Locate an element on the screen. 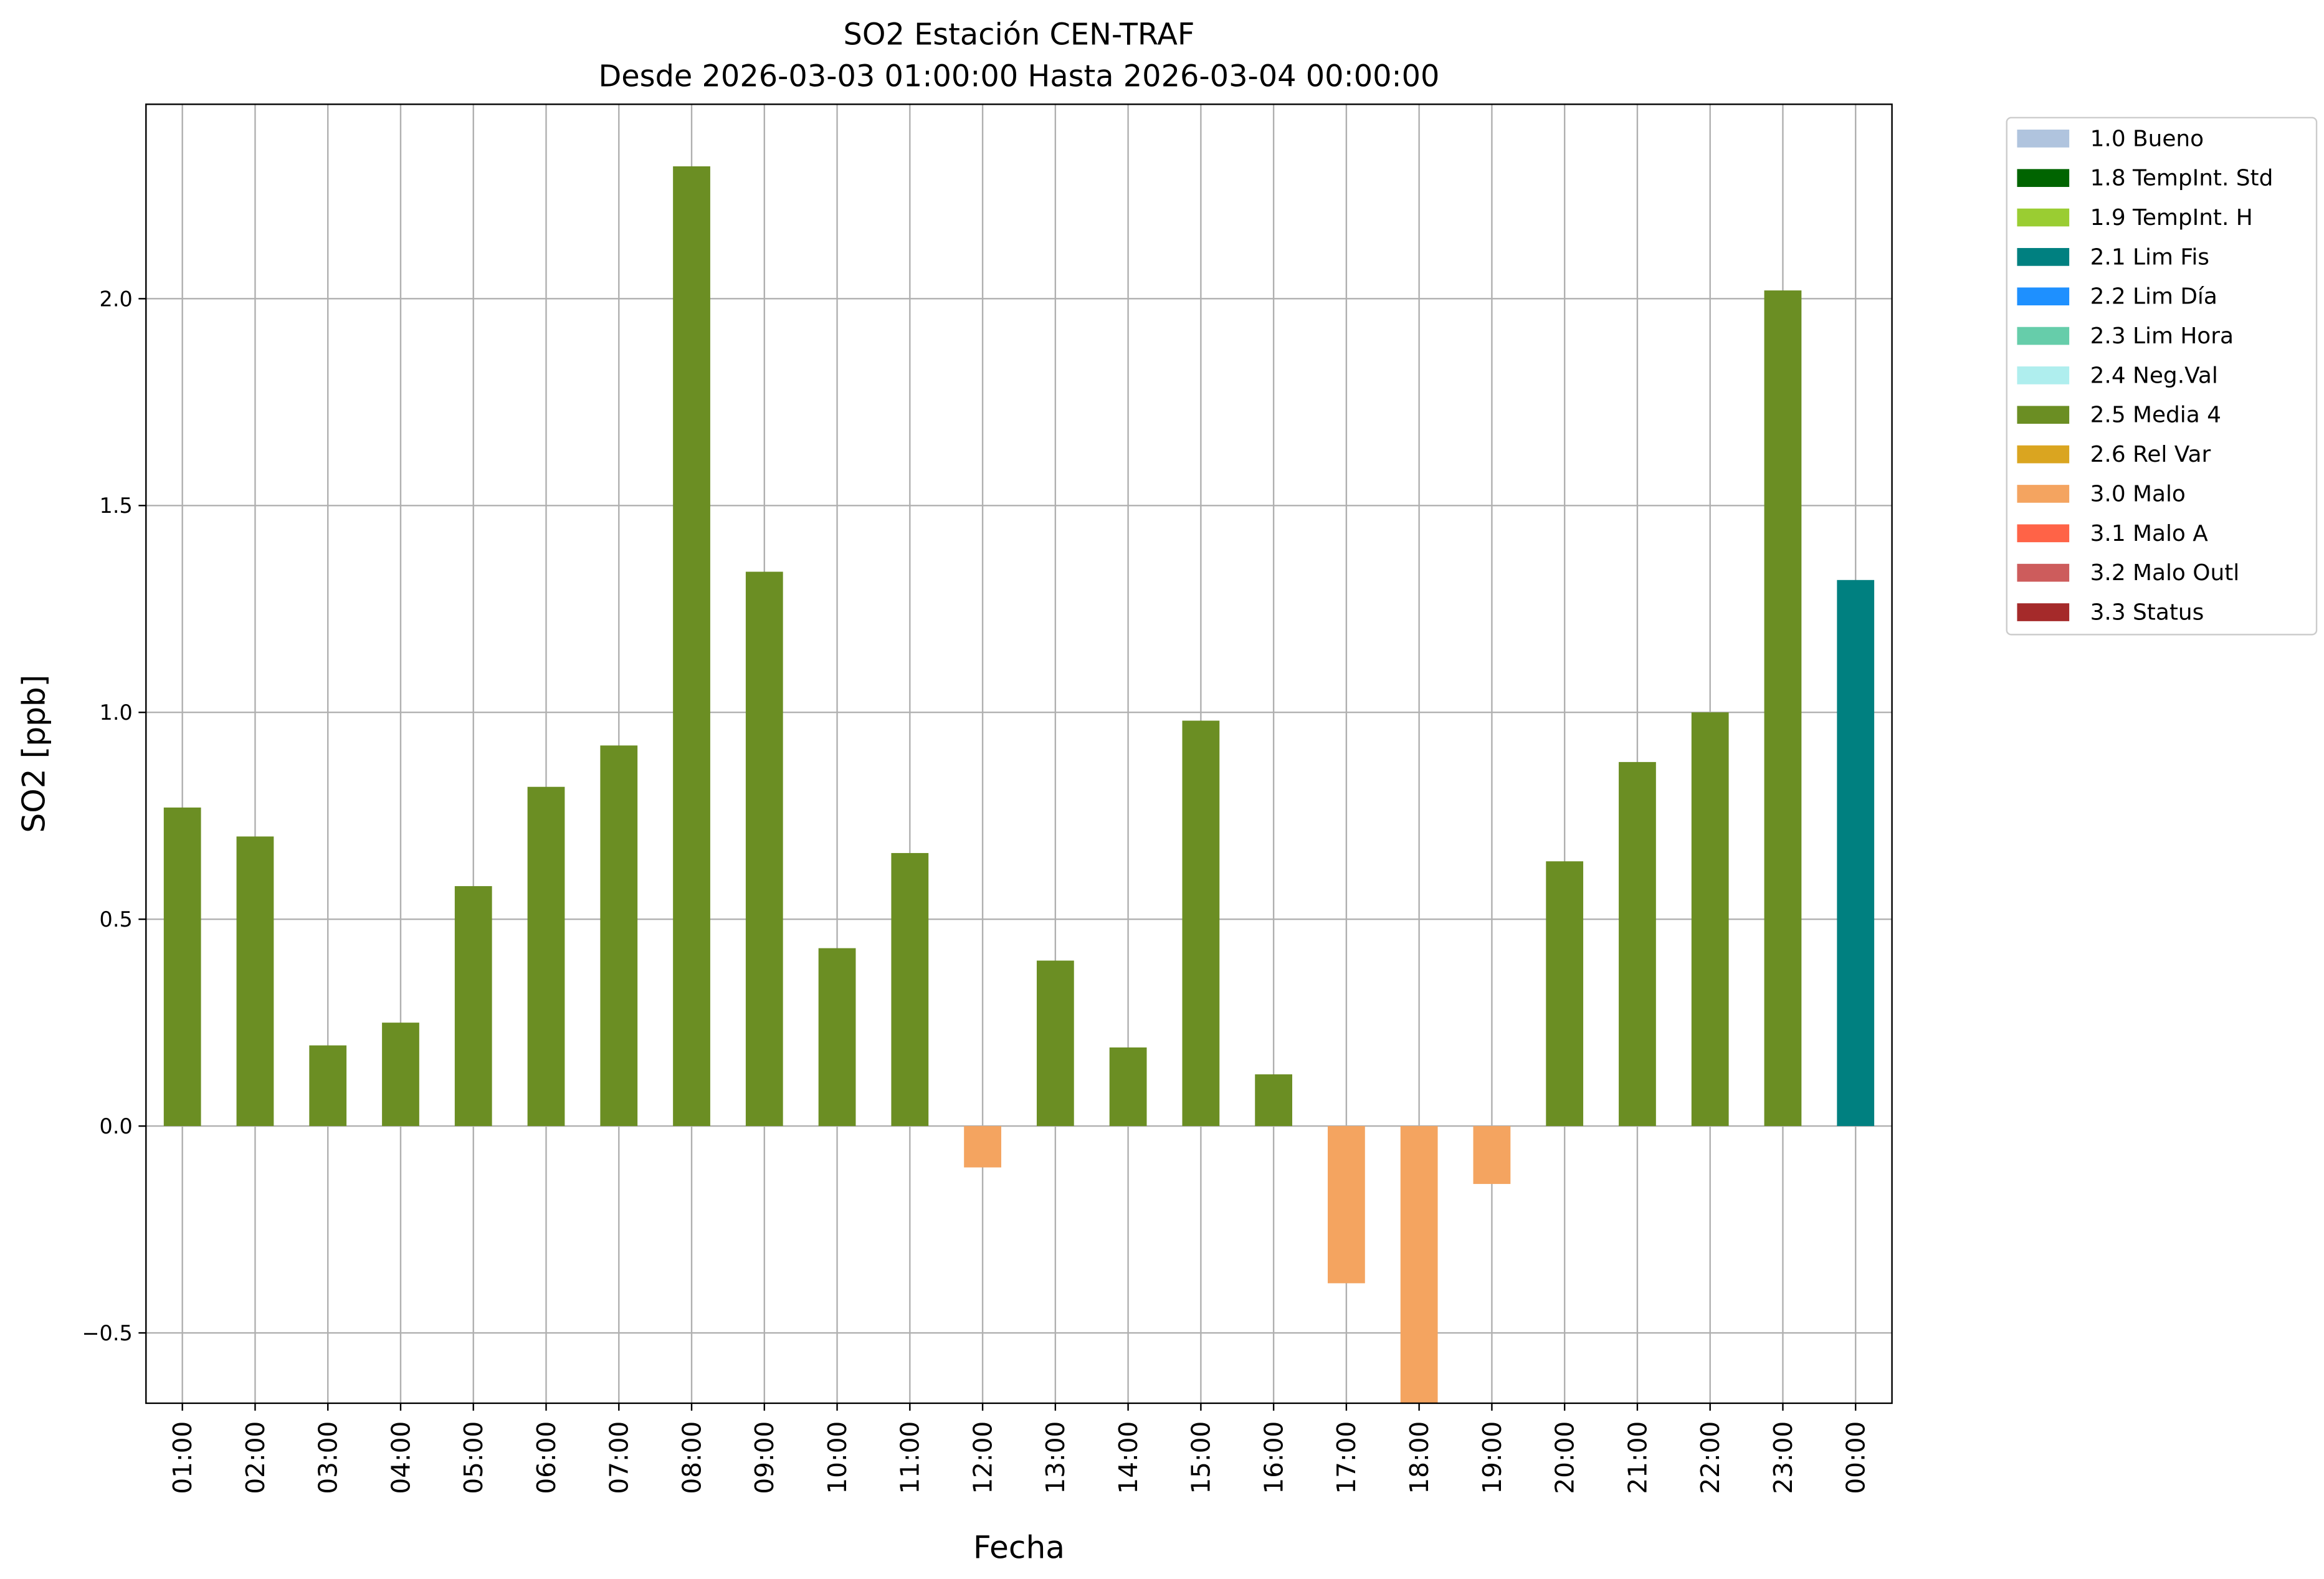  x-tick-label: 17:00 is located at coordinates (1346, 1457).